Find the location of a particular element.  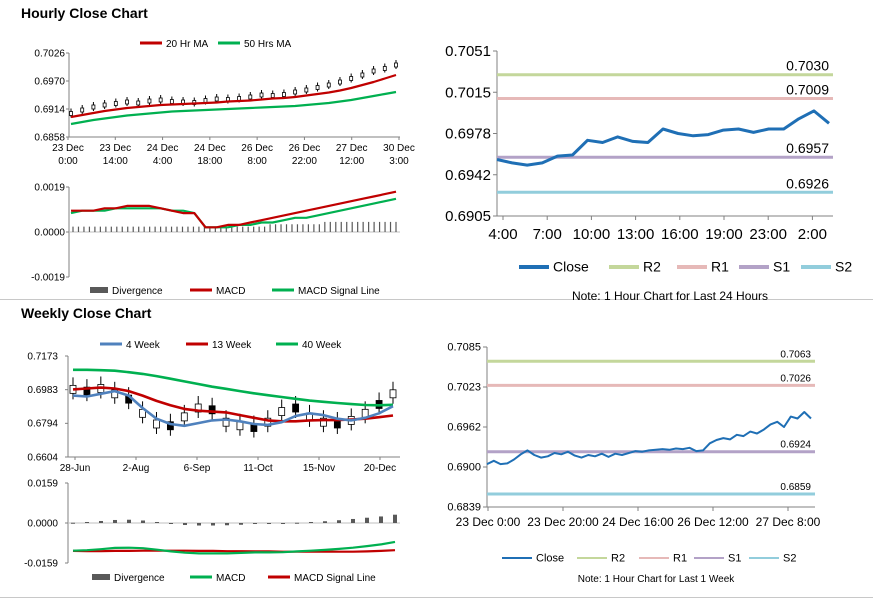

weekly-main-x-label: 6-Sep is located at coordinates (197, 468).